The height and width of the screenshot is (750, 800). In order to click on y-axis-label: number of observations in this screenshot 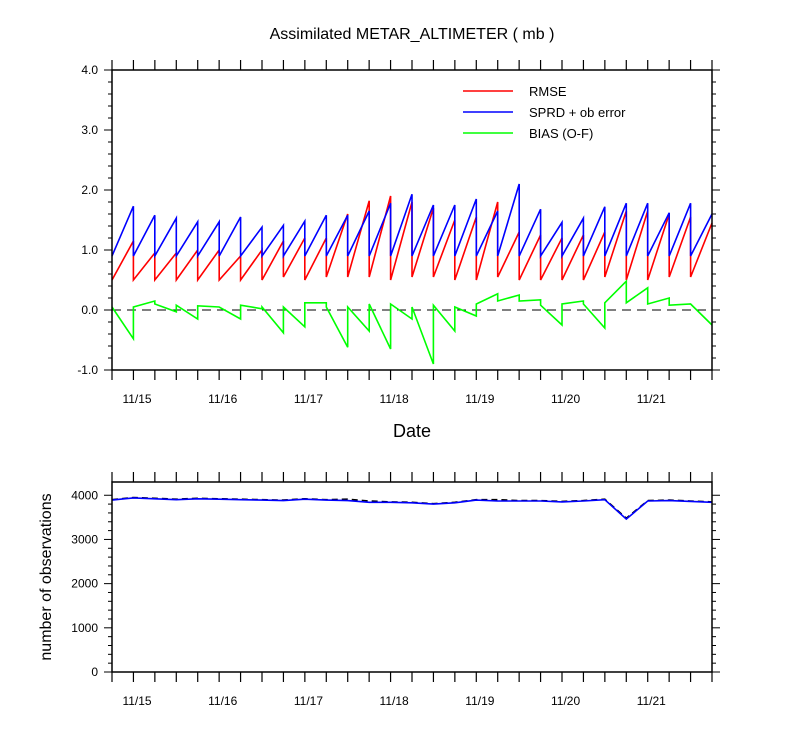, I will do `click(46, 576)`.